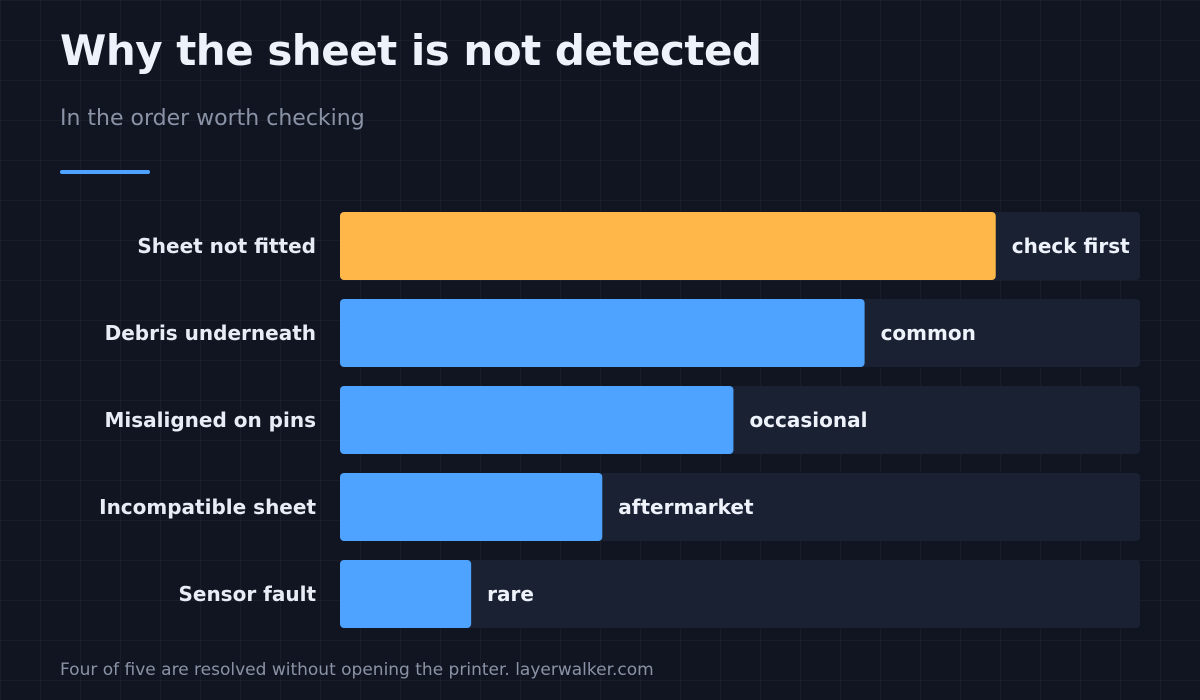 Image resolution: width=1200 pixels, height=700 pixels. What do you see at coordinates (212, 118) in the screenshot?
I see `chart-subtitle: In the order worth checking` at bounding box center [212, 118].